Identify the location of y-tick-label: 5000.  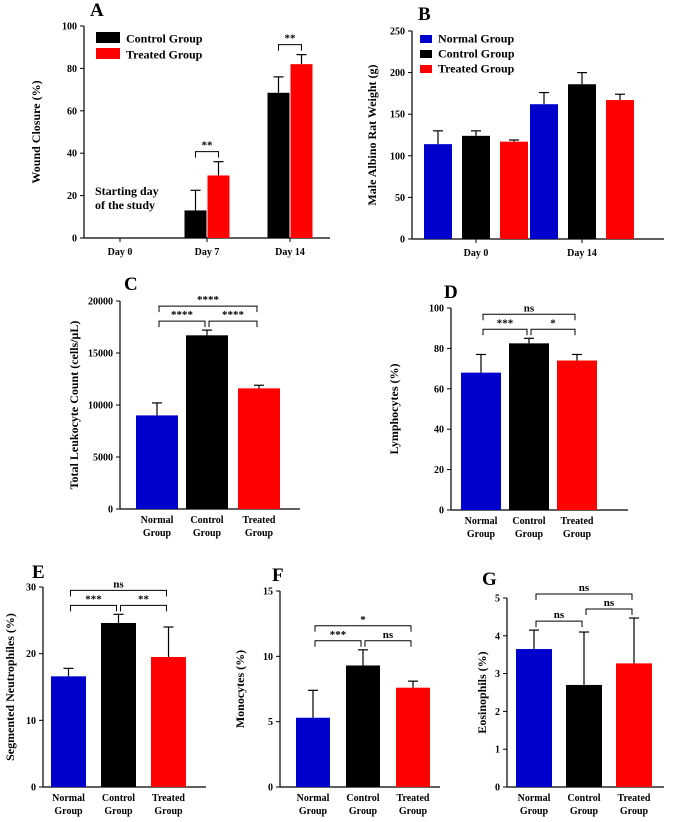
(103, 458).